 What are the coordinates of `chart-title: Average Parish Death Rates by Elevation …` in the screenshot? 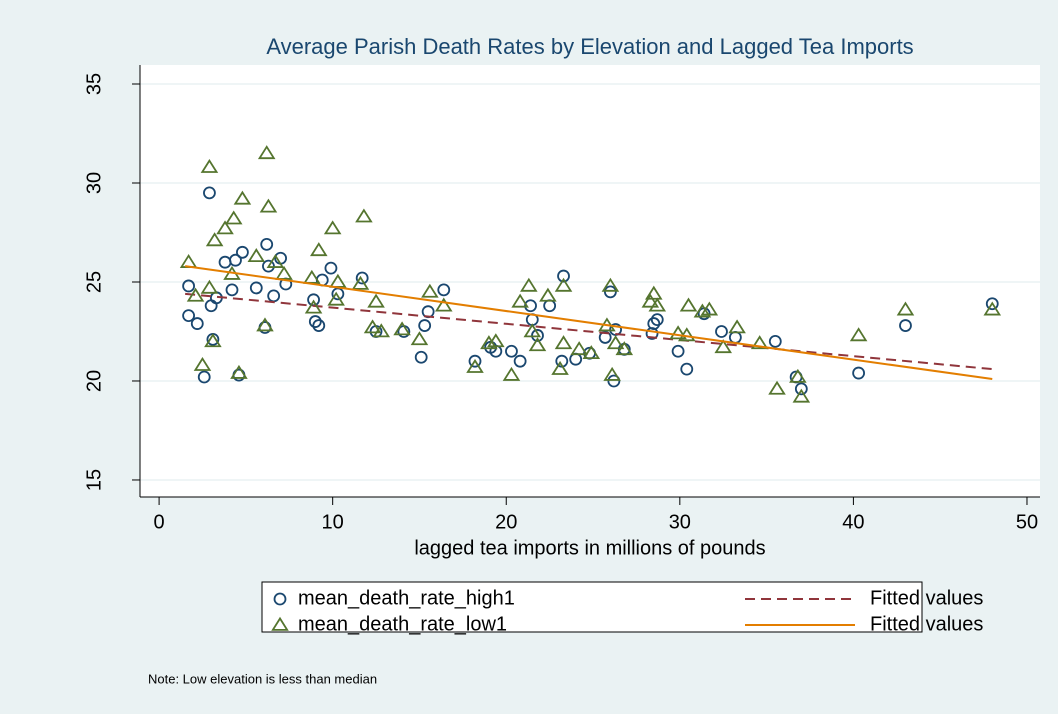 It's located at (589, 46).